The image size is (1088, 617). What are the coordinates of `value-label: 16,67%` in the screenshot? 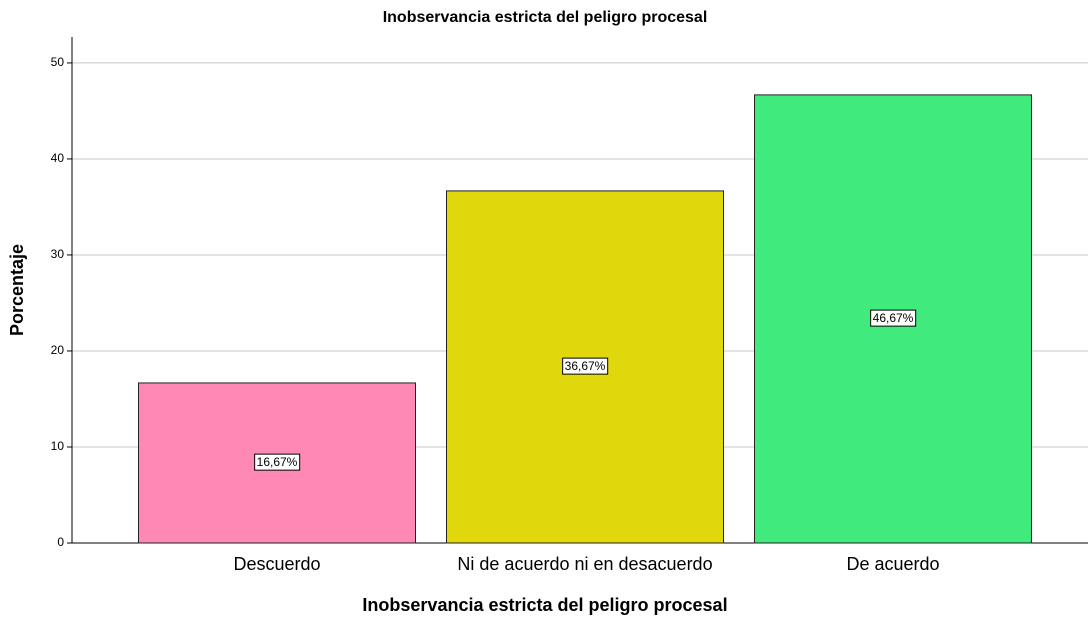 It's located at (277, 462).